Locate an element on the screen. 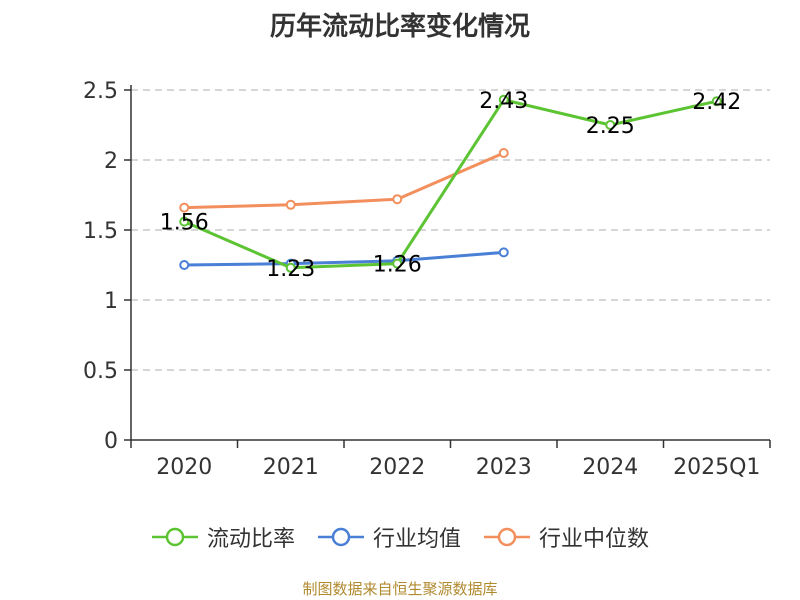  data-label: 1.26 is located at coordinates (397, 265).